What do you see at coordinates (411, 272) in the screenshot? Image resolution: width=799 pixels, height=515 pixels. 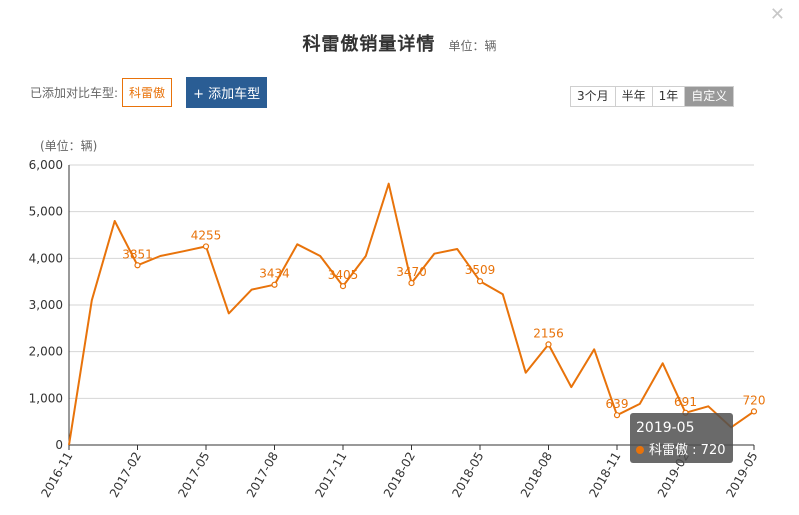 I see `data-label: 3470` at bounding box center [411, 272].